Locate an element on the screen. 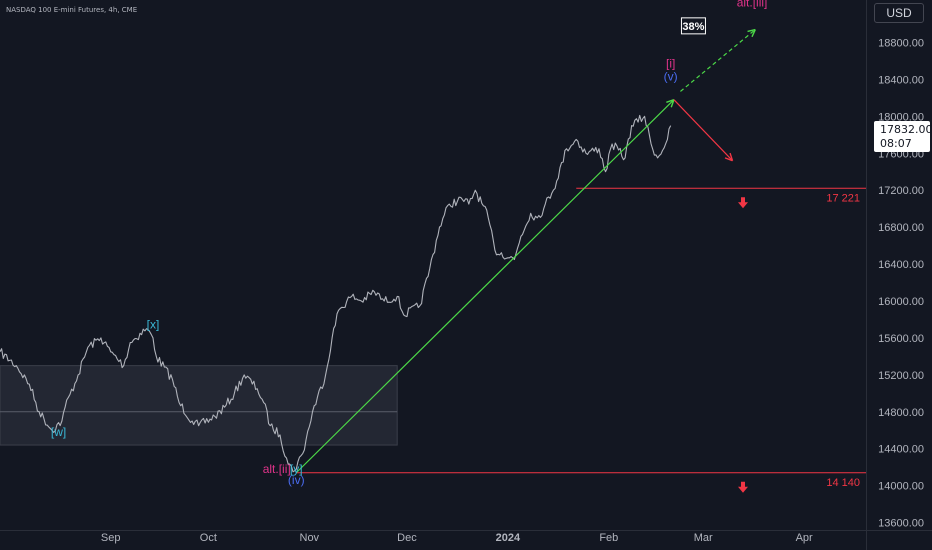  y-tick-label: 14800.00 is located at coordinates (901, 413).